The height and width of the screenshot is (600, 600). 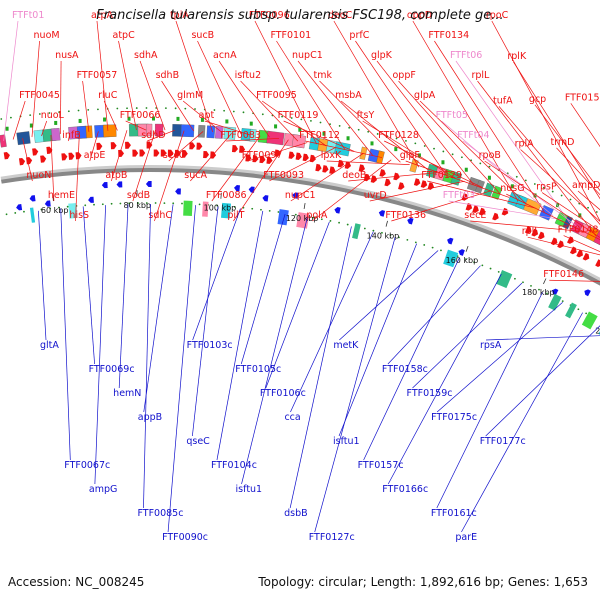 What do you see at coordinates (475, 215) in the screenshot?
I see `forward-gene-label: secE` at bounding box center [475, 215].